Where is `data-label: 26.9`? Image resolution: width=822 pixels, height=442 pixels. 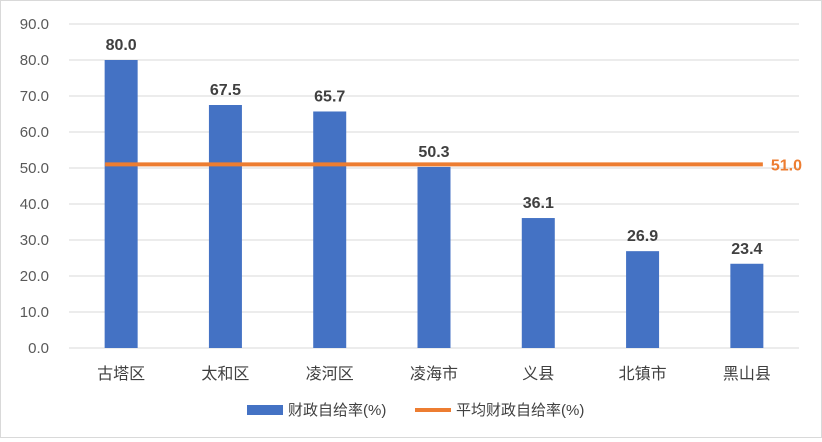
data-label: 26.9 is located at coordinates (642, 236).